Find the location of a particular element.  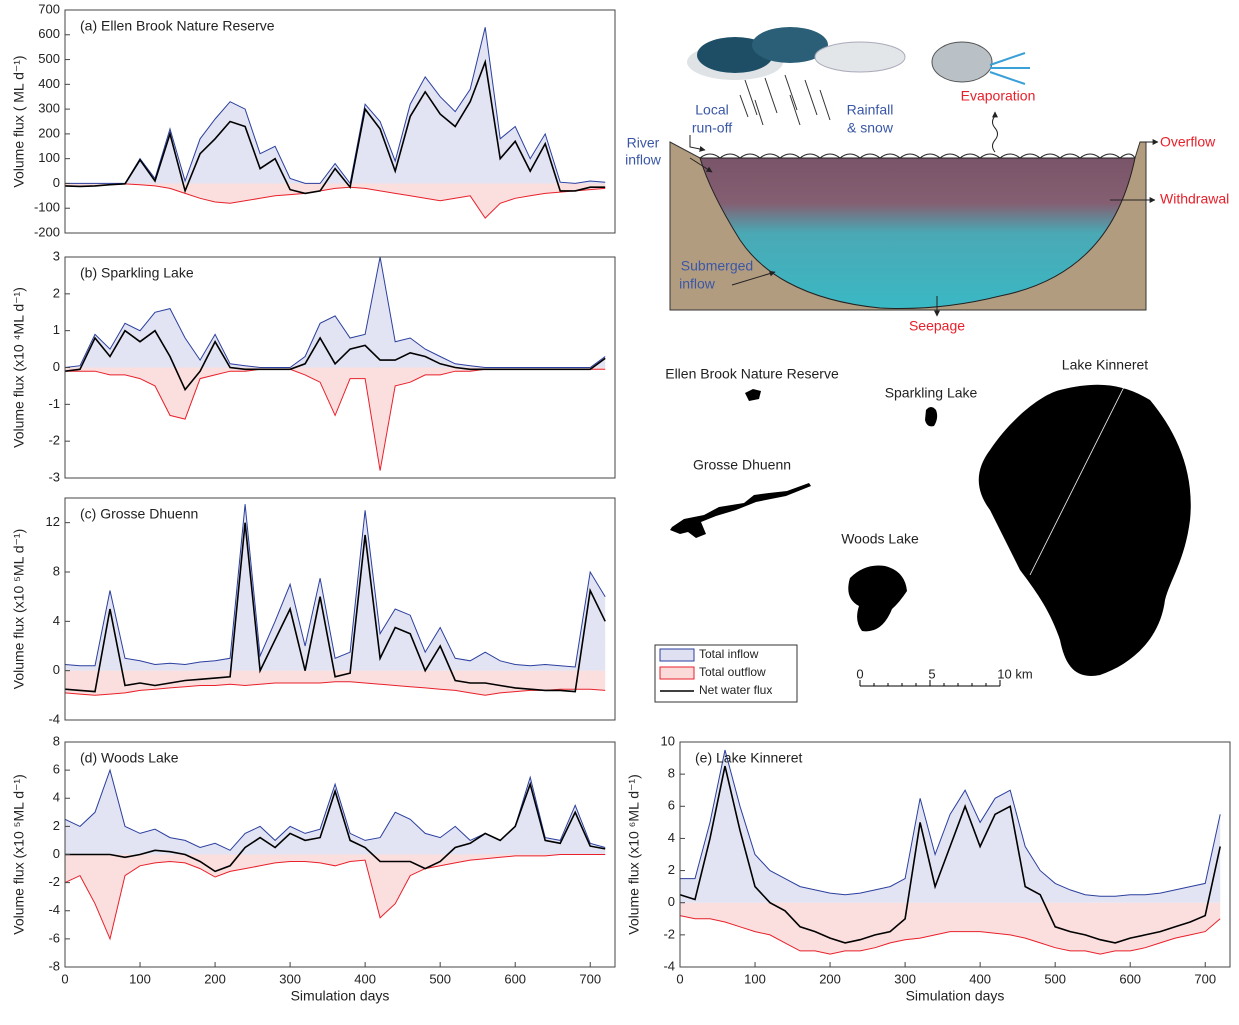

label: River is located at coordinates (643, 143).